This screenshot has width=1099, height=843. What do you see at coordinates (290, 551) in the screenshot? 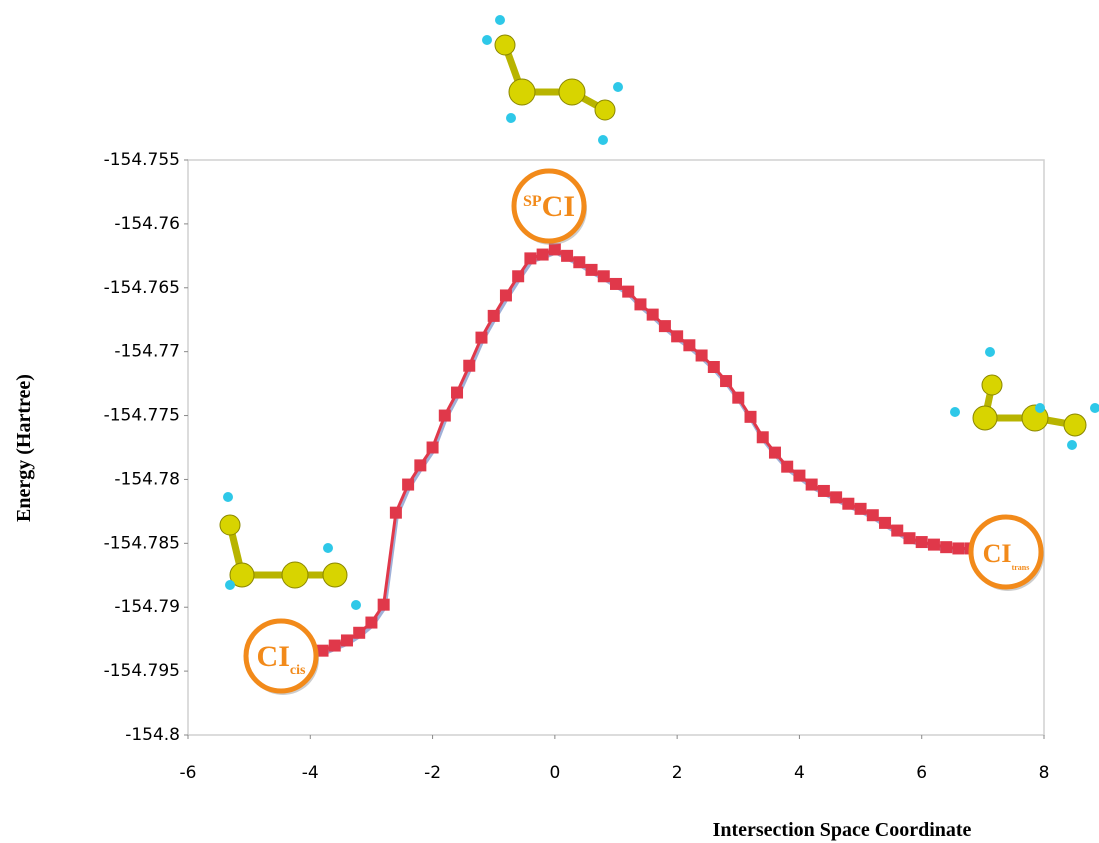
I see `molecule-left` at bounding box center [290, 551].